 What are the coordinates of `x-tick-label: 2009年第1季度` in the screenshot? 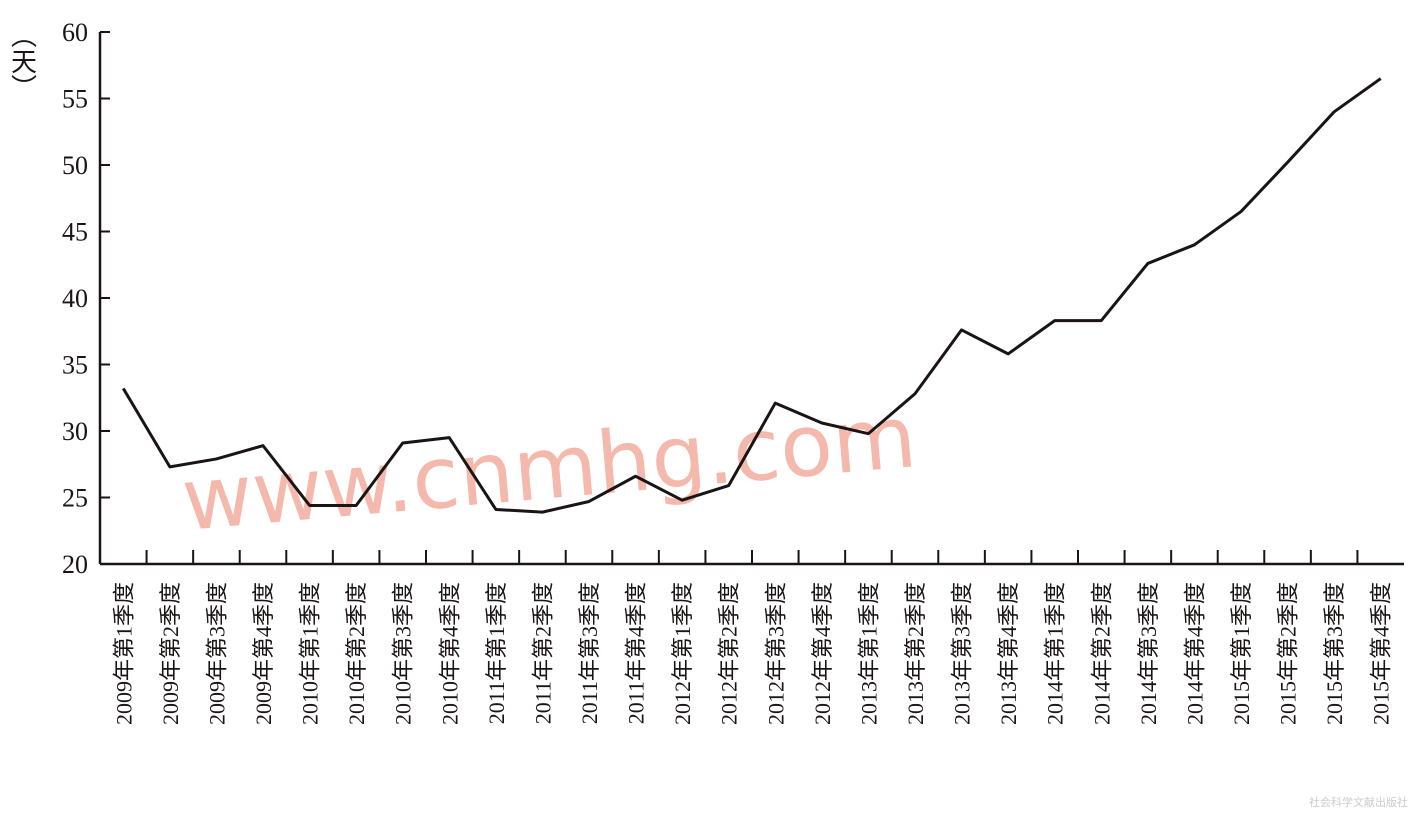 It's located at (123, 653).